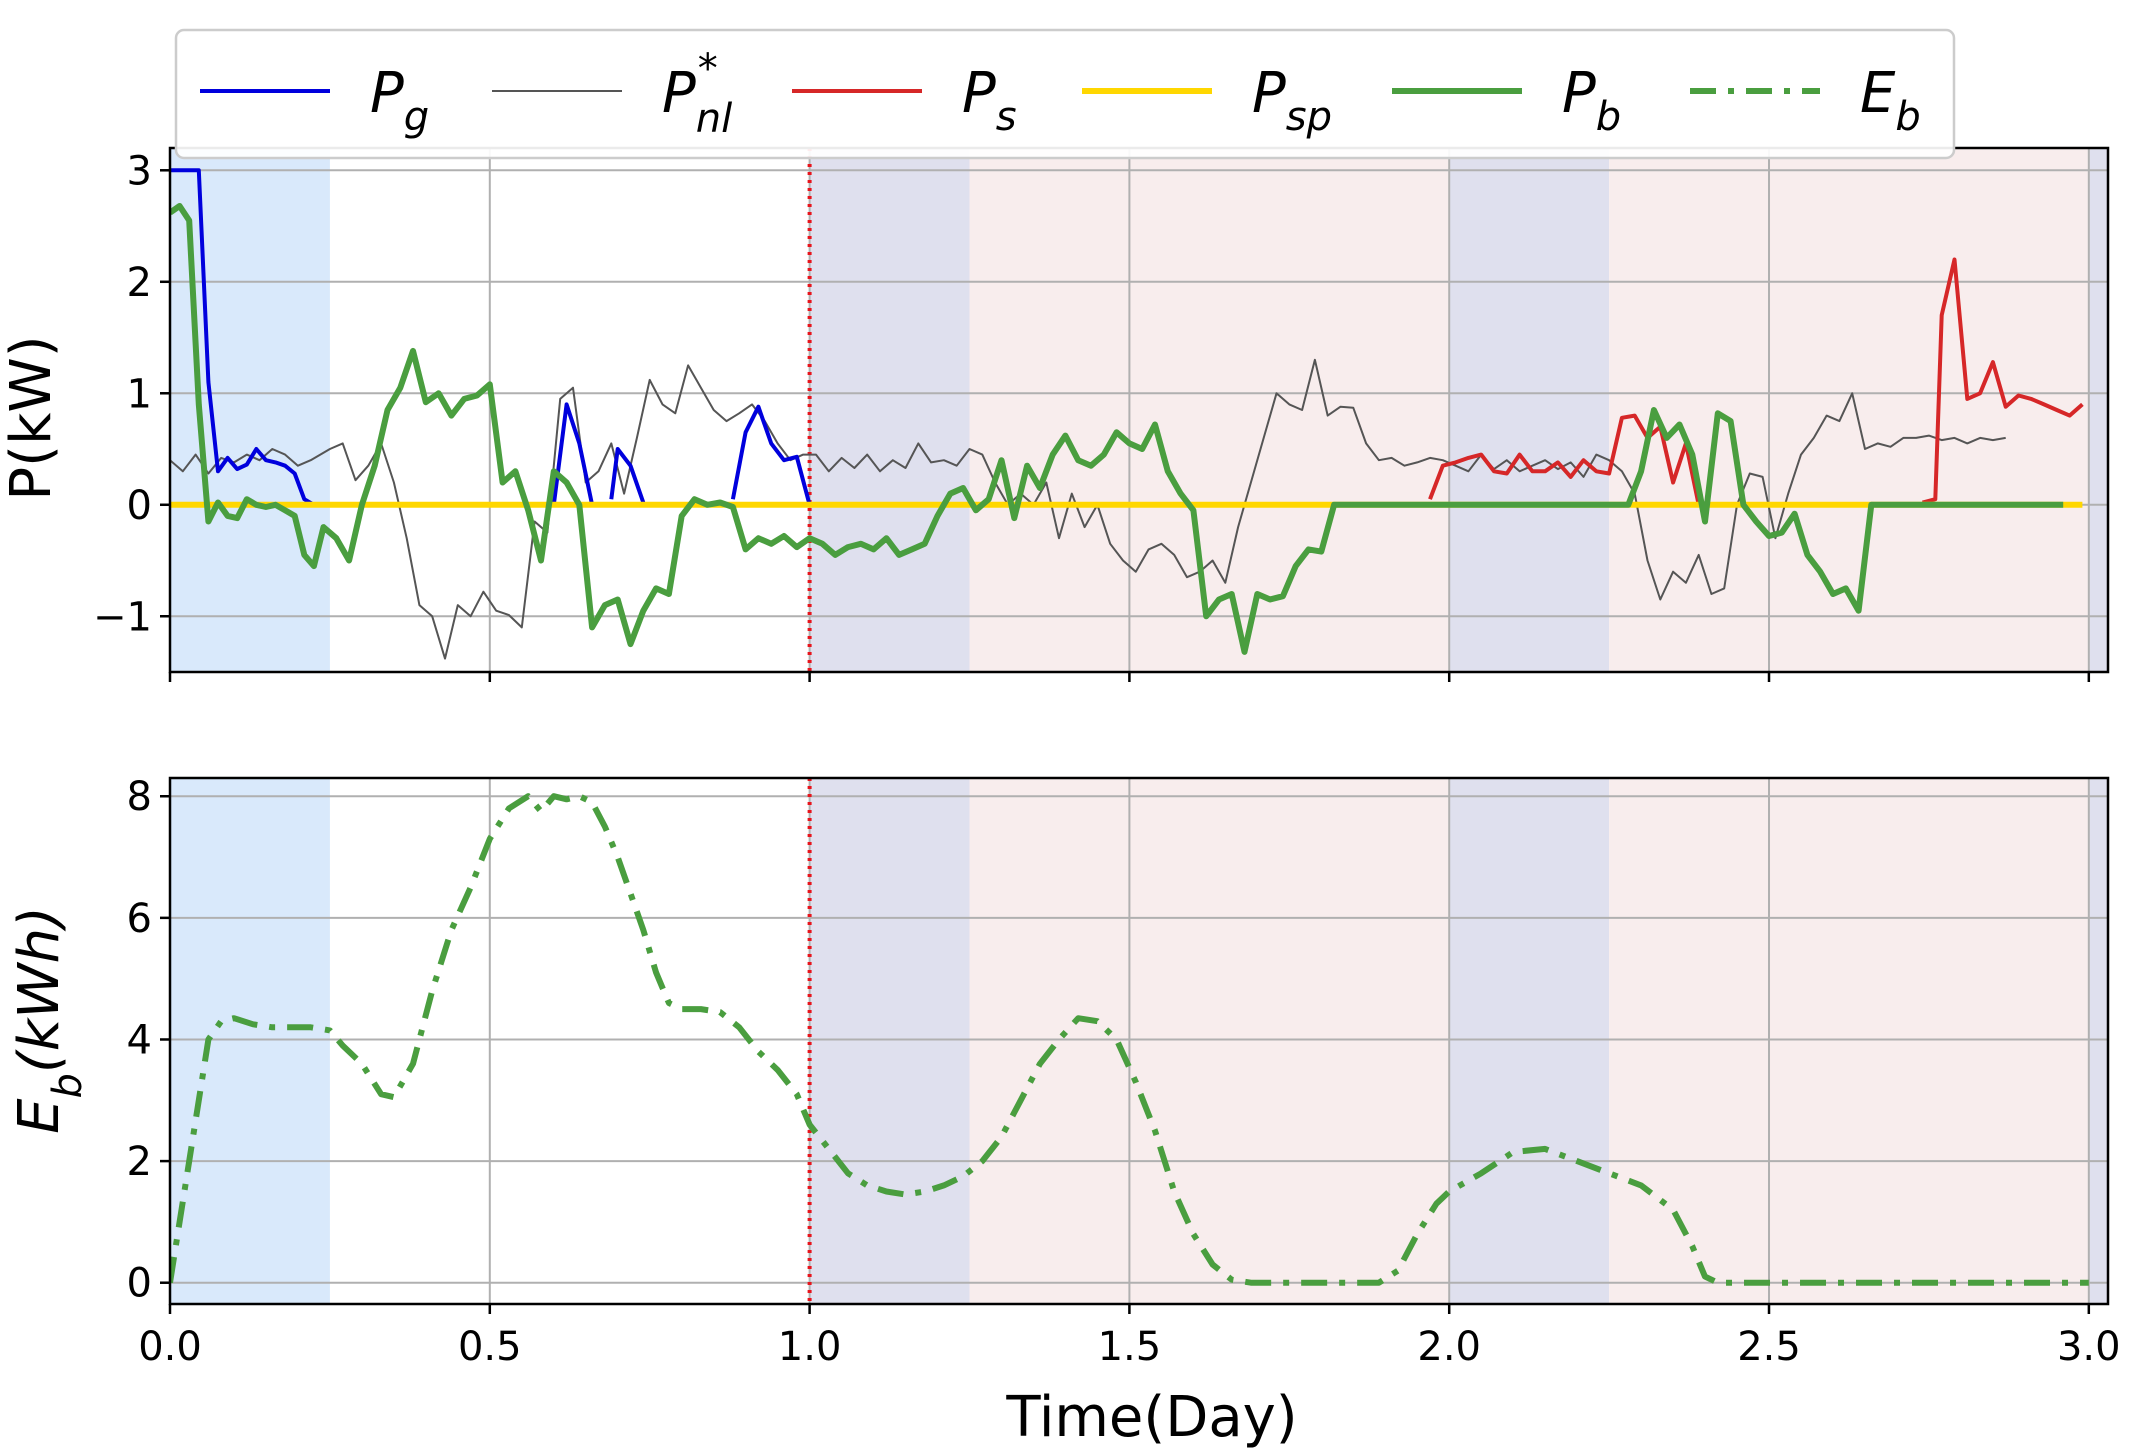 Image resolution: width=2130 pixels, height=1448 pixels. I want to click on y-axis-label-energy: Eb(kWh), so click(49, 1020).